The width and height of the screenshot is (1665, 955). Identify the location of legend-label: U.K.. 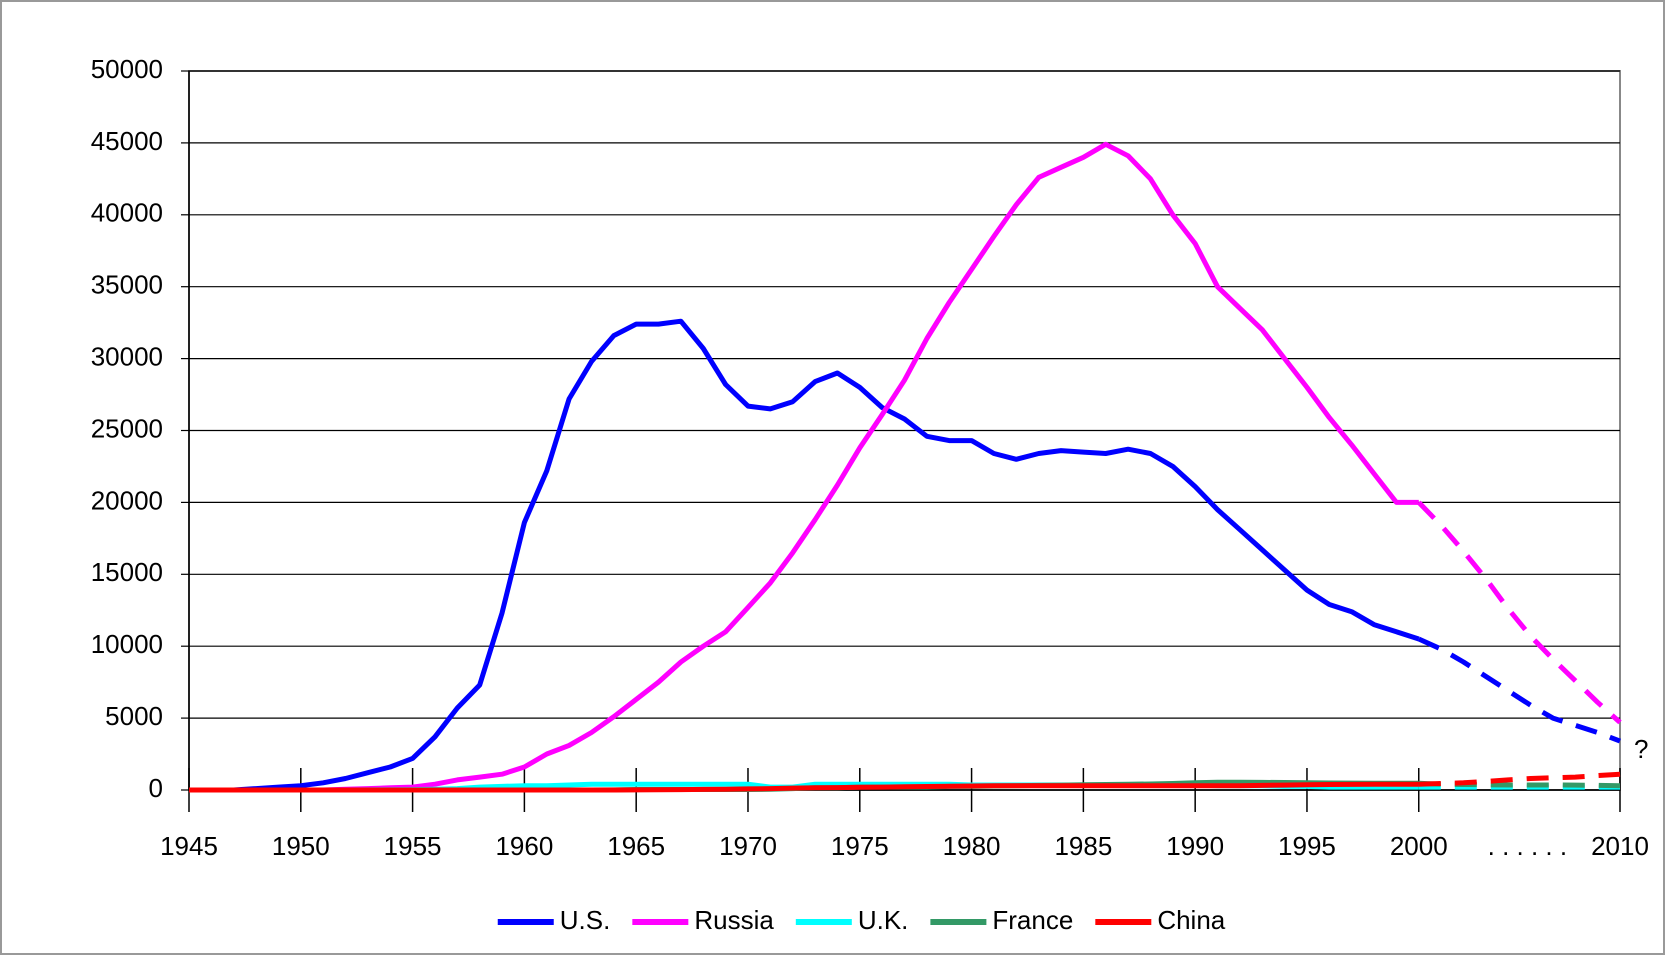
(883, 920).